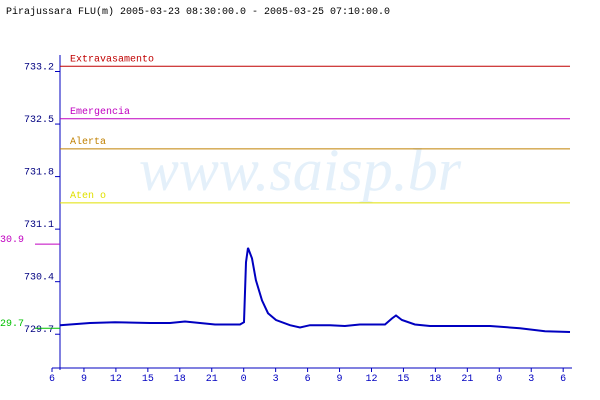 This screenshot has height=400, width=600. Describe the element at coordinates (39, 330) in the screenshot. I see `y-tick-label: 729.7` at that location.